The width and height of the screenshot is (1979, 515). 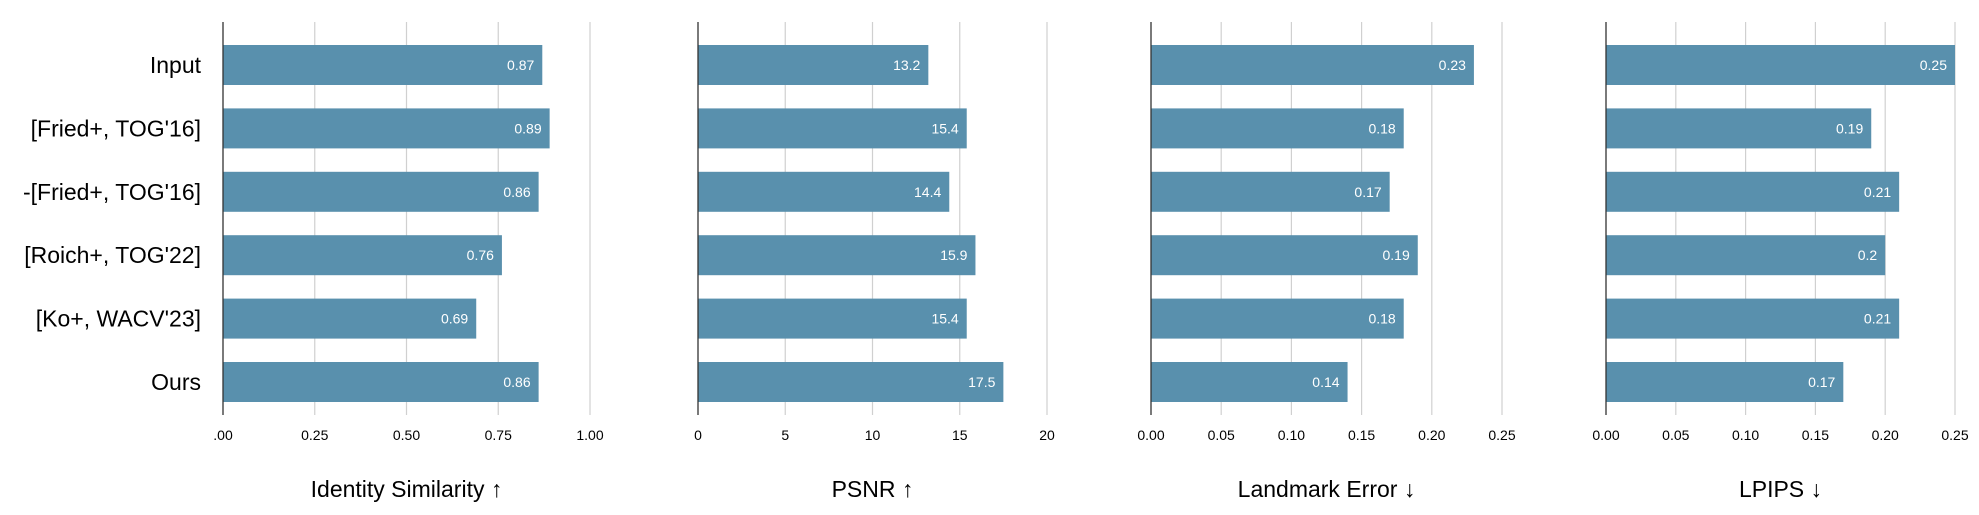 What do you see at coordinates (112, 192) in the screenshot?
I see `category-label: -[Fried+, TOG'16]` at bounding box center [112, 192].